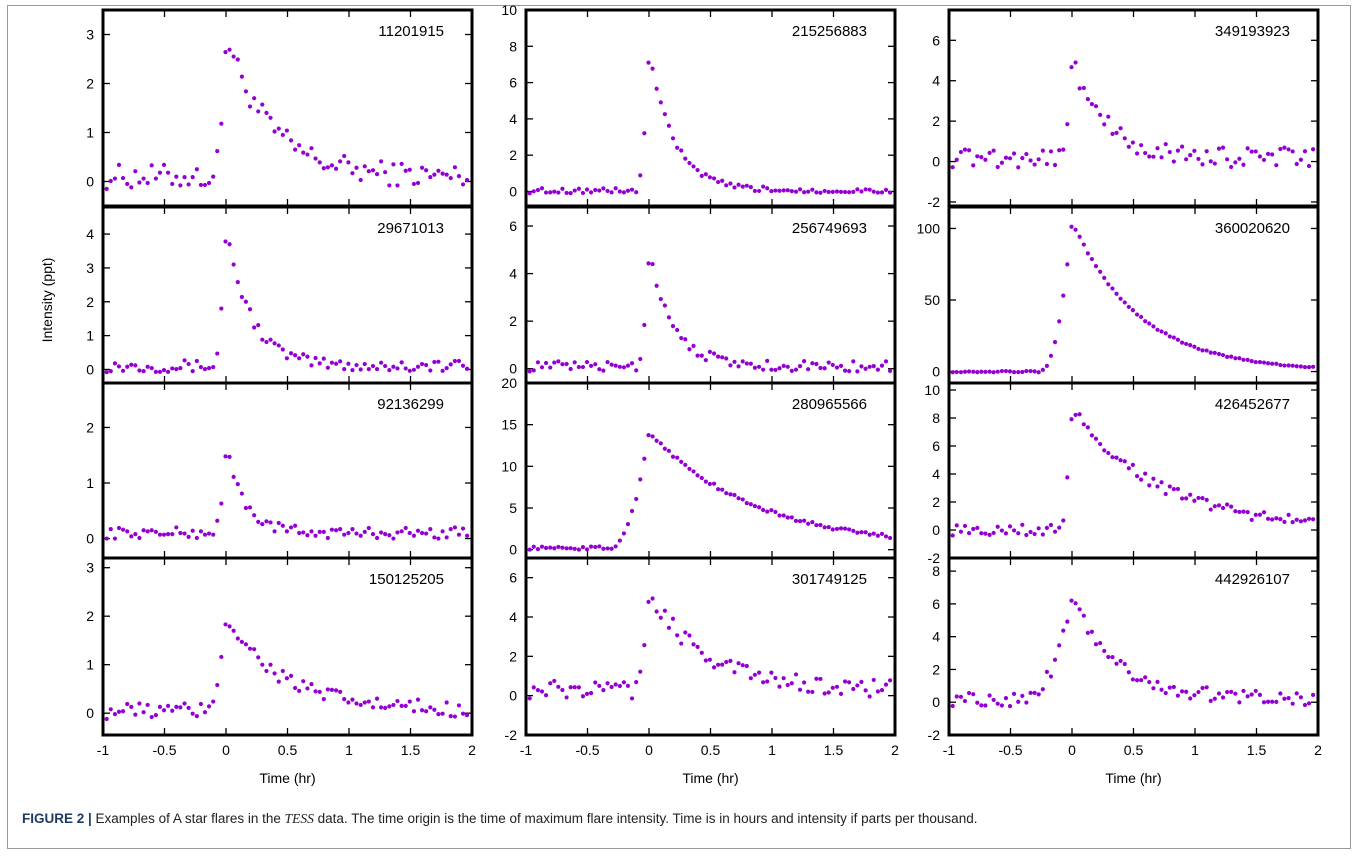  I want to click on y-tick-label: 1, so click(90, 133).